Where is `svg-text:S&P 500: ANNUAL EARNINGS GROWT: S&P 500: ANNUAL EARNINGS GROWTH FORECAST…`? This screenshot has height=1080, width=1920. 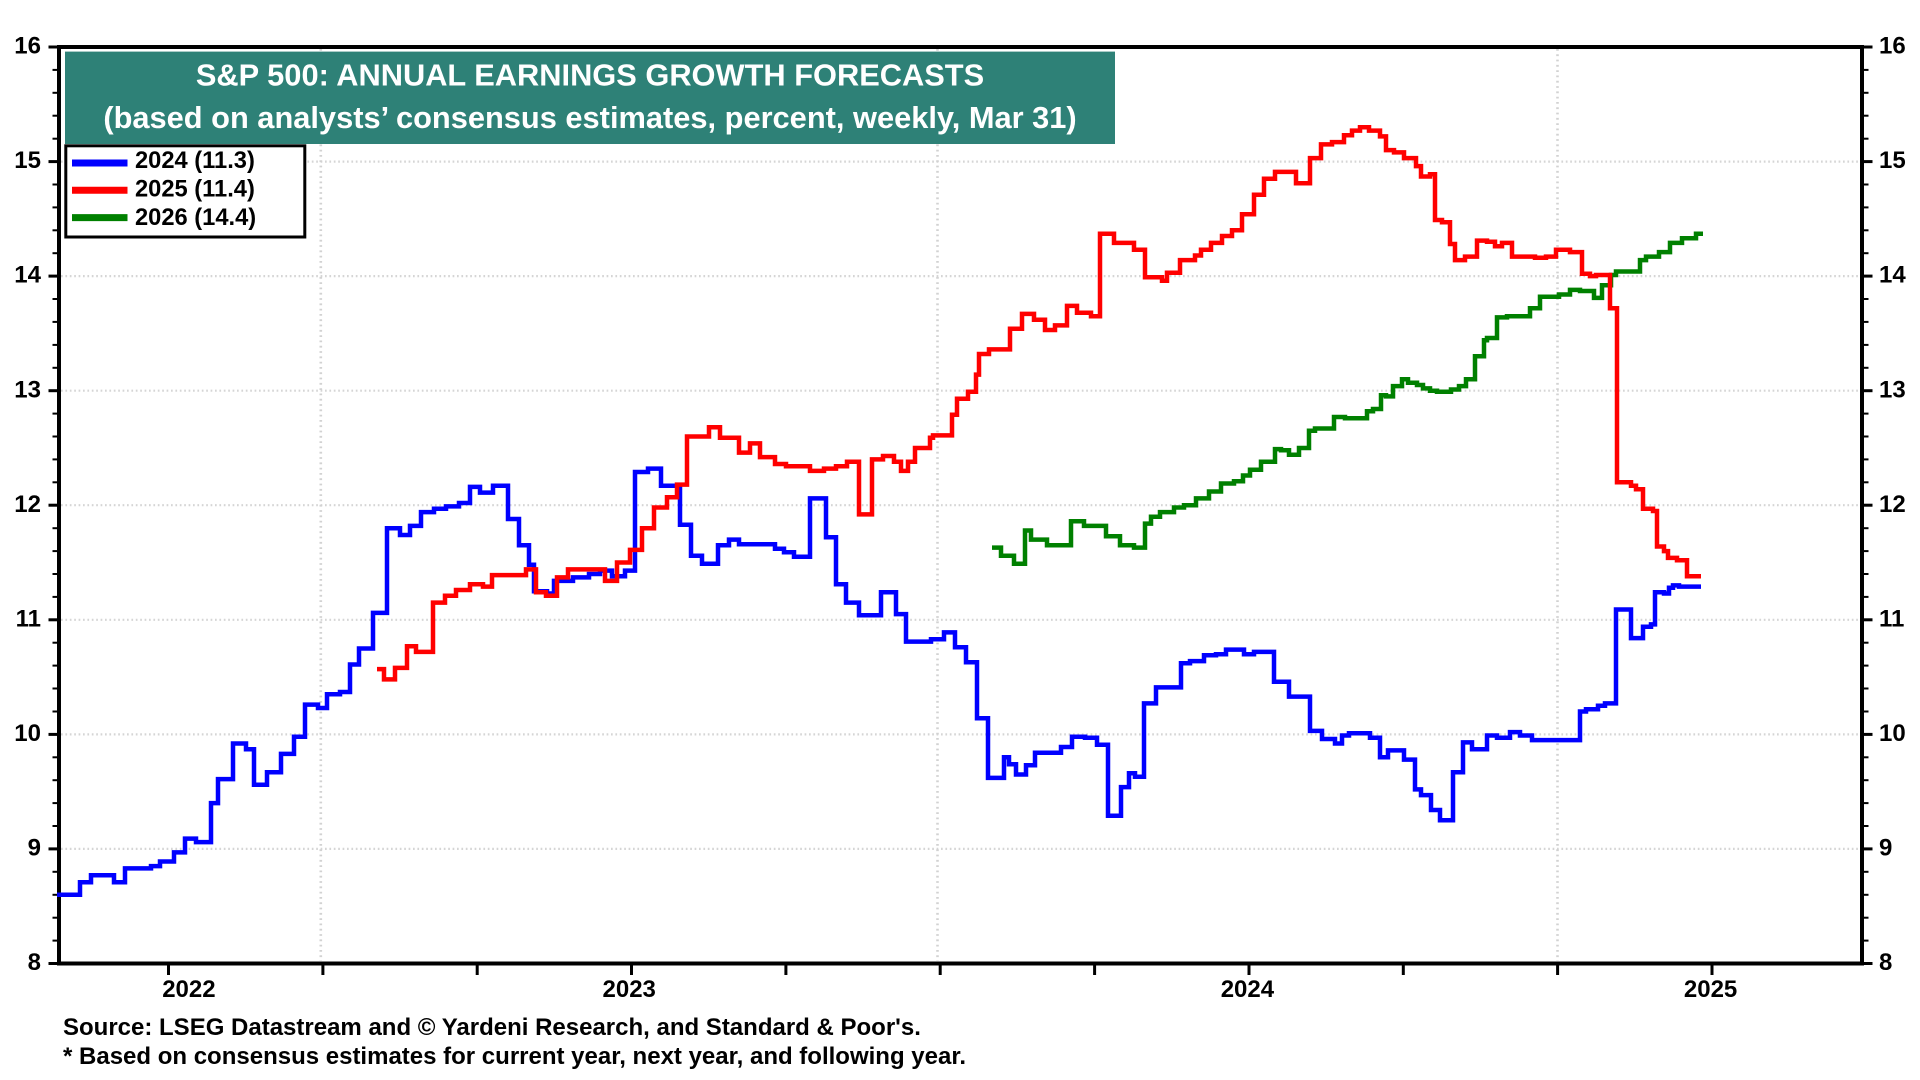
svg-text:S&P 500: ANNUAL EARNINGS GROWT: S&P 500: ANNUAL EARNINGS GROWTH FORECAST… is located at coordinates (590, 75).